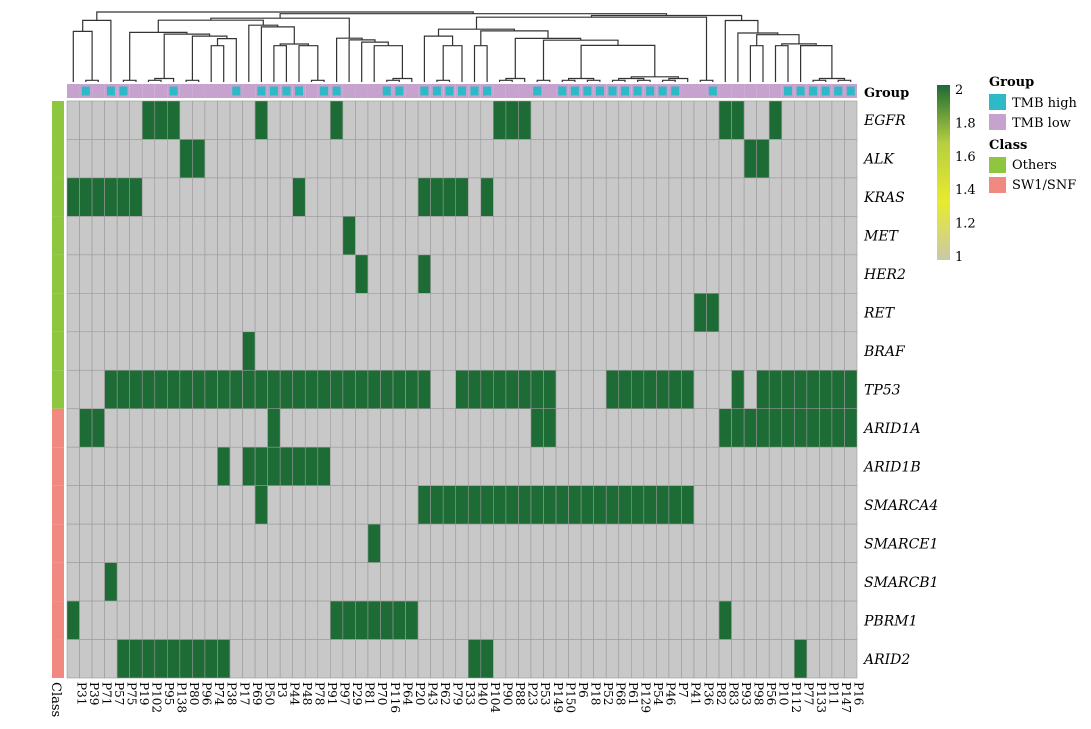 The image size is (1091, 729). Describe the element at coordinates (687, 91) in the screenshot. I see `group-cell-p41` at that location.